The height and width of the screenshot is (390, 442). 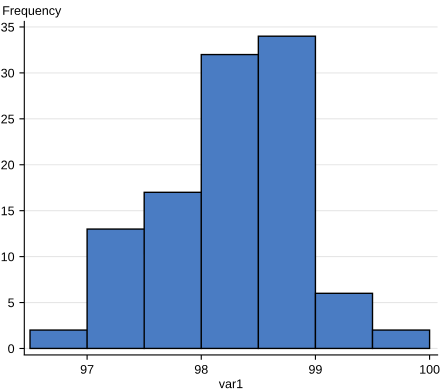 I want to click on y-axis-title: Frequency, so click(x=32, y=12).